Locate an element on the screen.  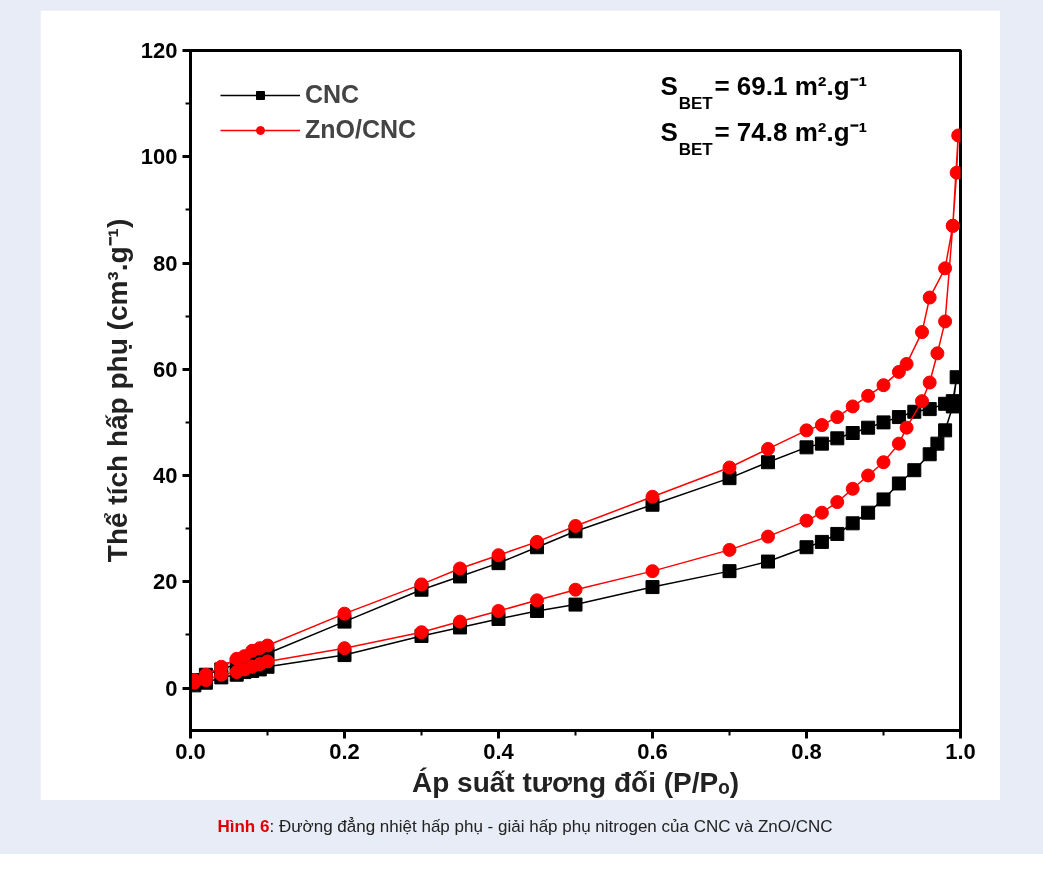
x-tick-label: 0.6 is located at coordinates (652, 751).